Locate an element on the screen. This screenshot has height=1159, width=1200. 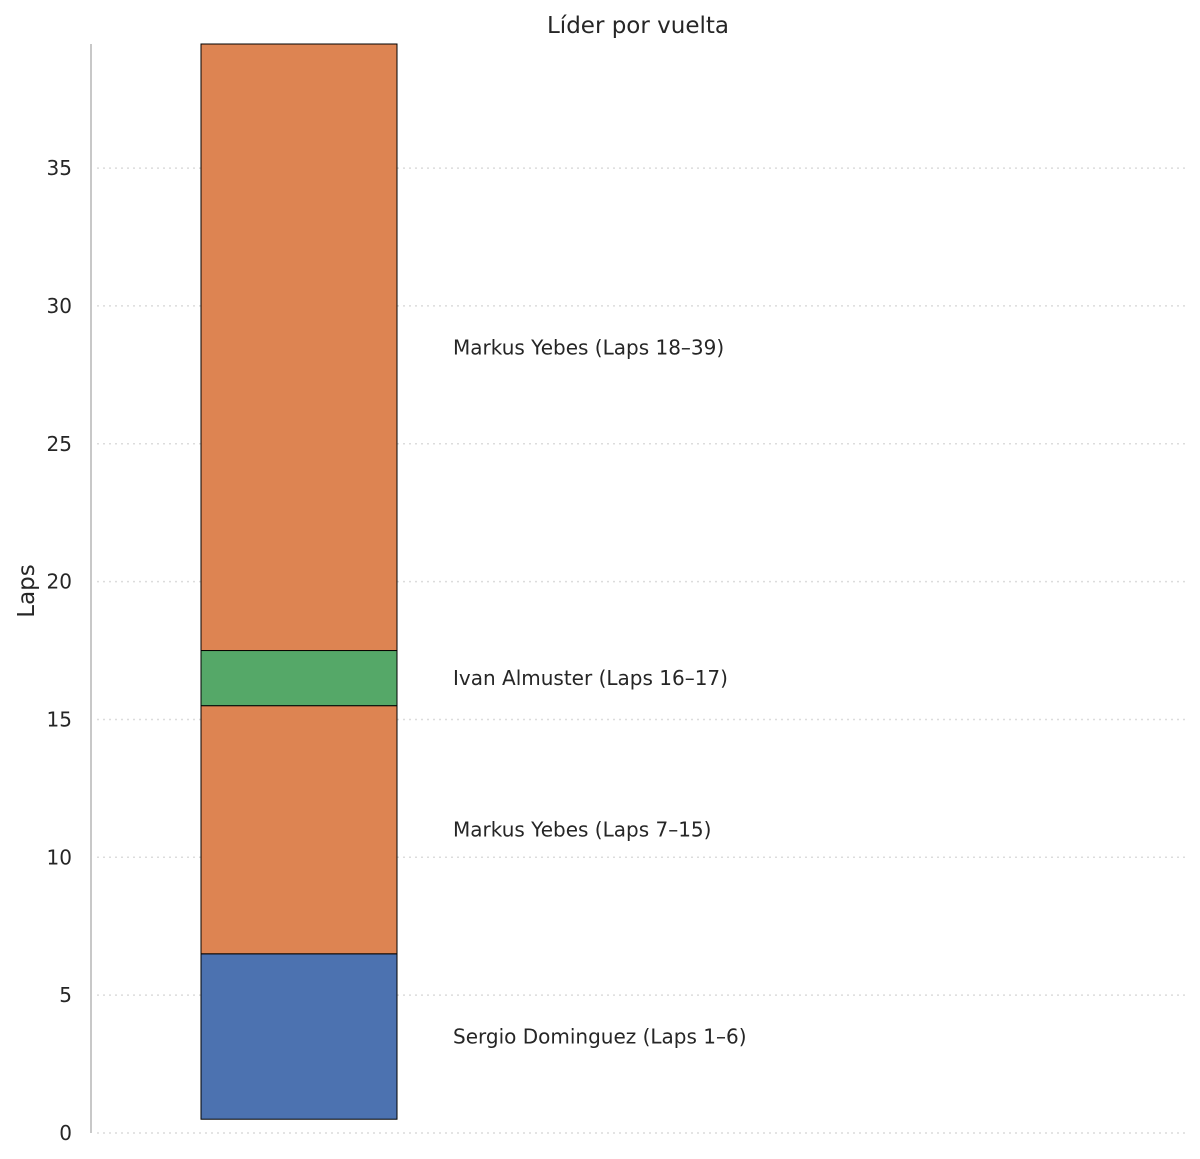
segment-label: Markus Yebes (Laps 18–39) is located at coordinates (588, 347).